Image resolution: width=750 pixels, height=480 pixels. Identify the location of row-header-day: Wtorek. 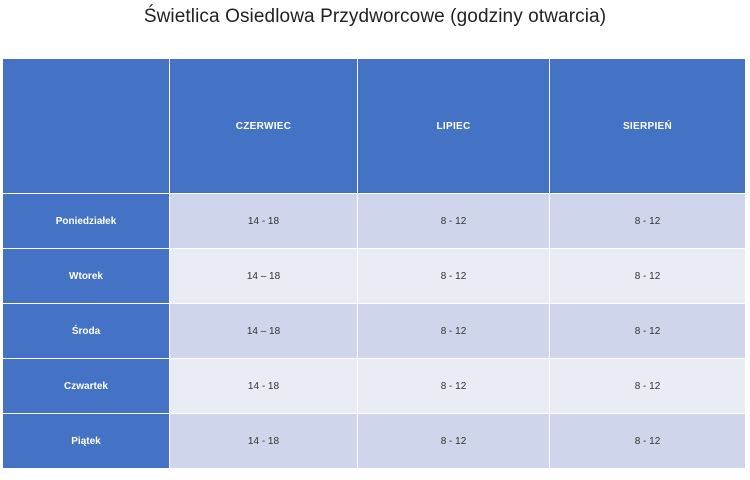
(86, 276).